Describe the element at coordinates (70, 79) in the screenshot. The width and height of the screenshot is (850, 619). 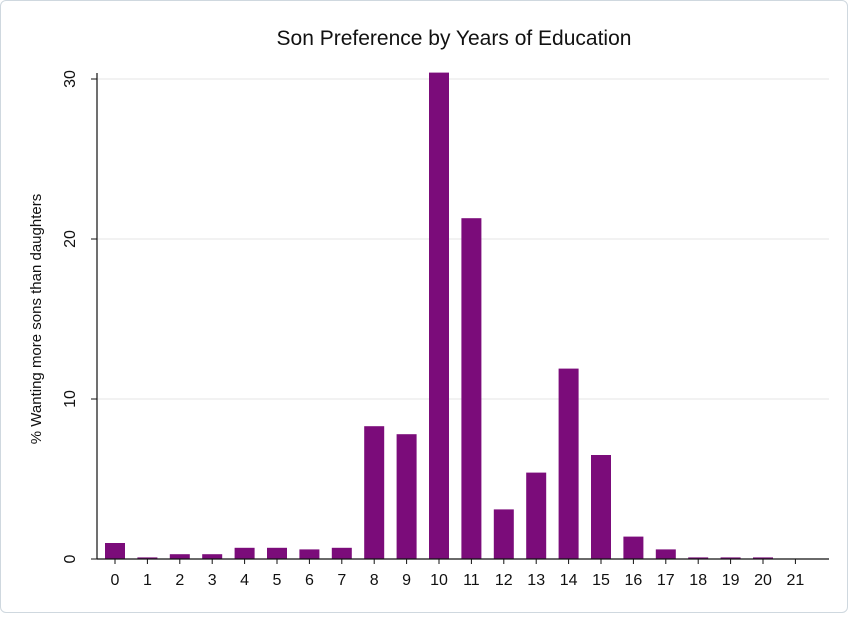
I see `y-tick-label: 30` at that location.